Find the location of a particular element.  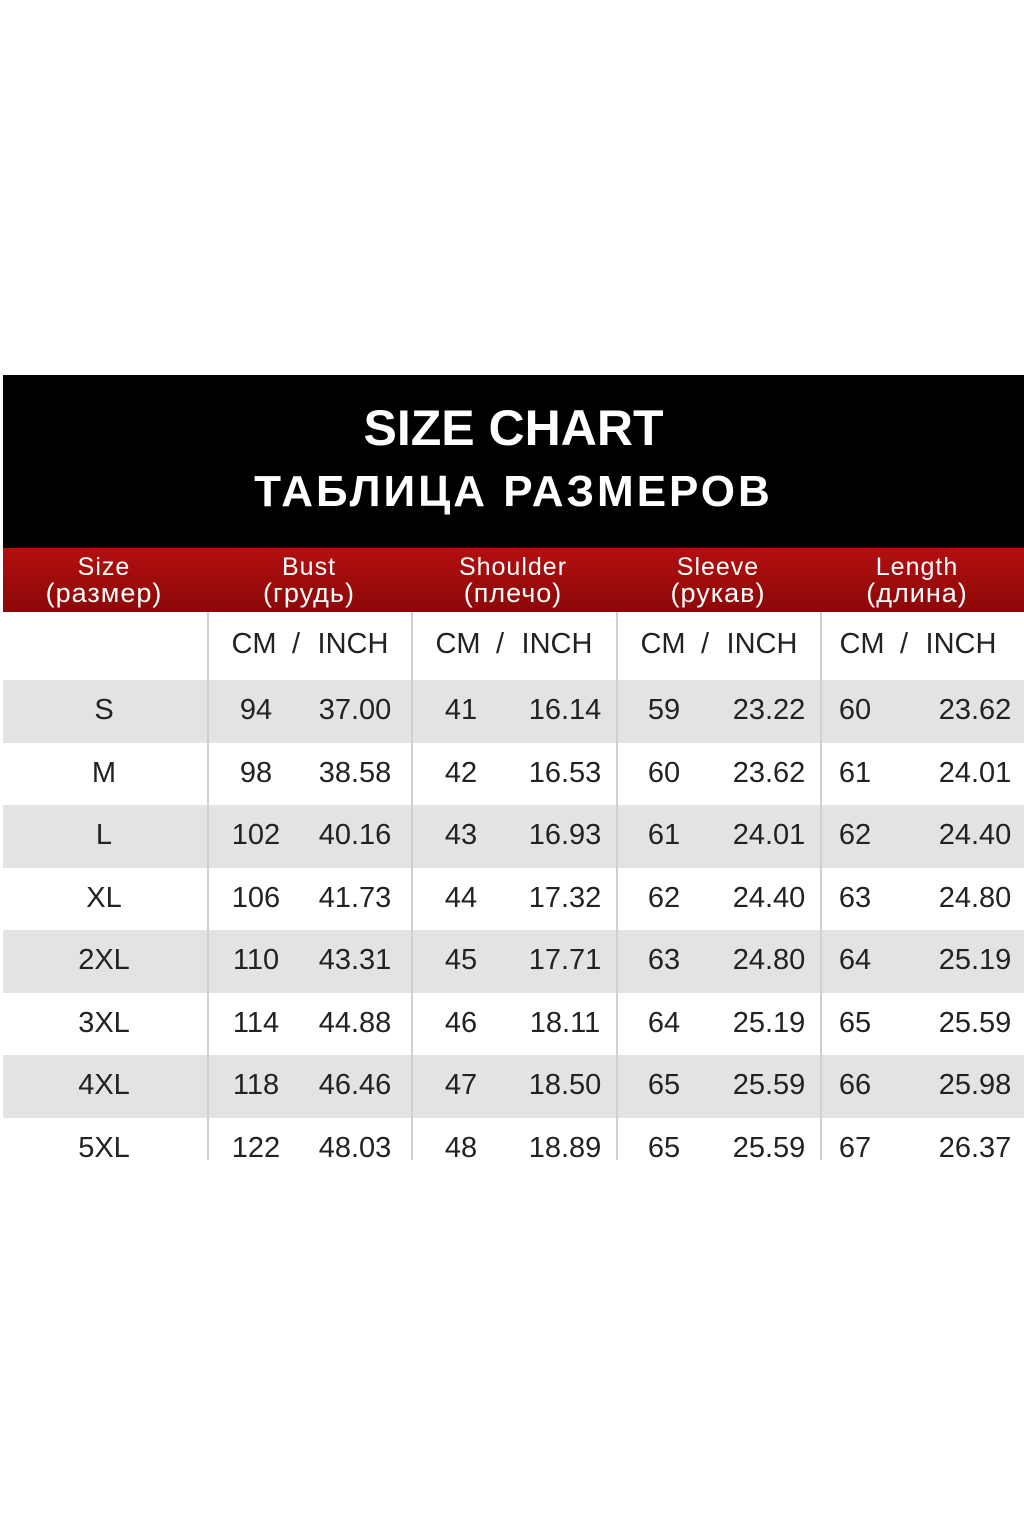

value-cell: 18.89 is located at coordinates (565, 1146).